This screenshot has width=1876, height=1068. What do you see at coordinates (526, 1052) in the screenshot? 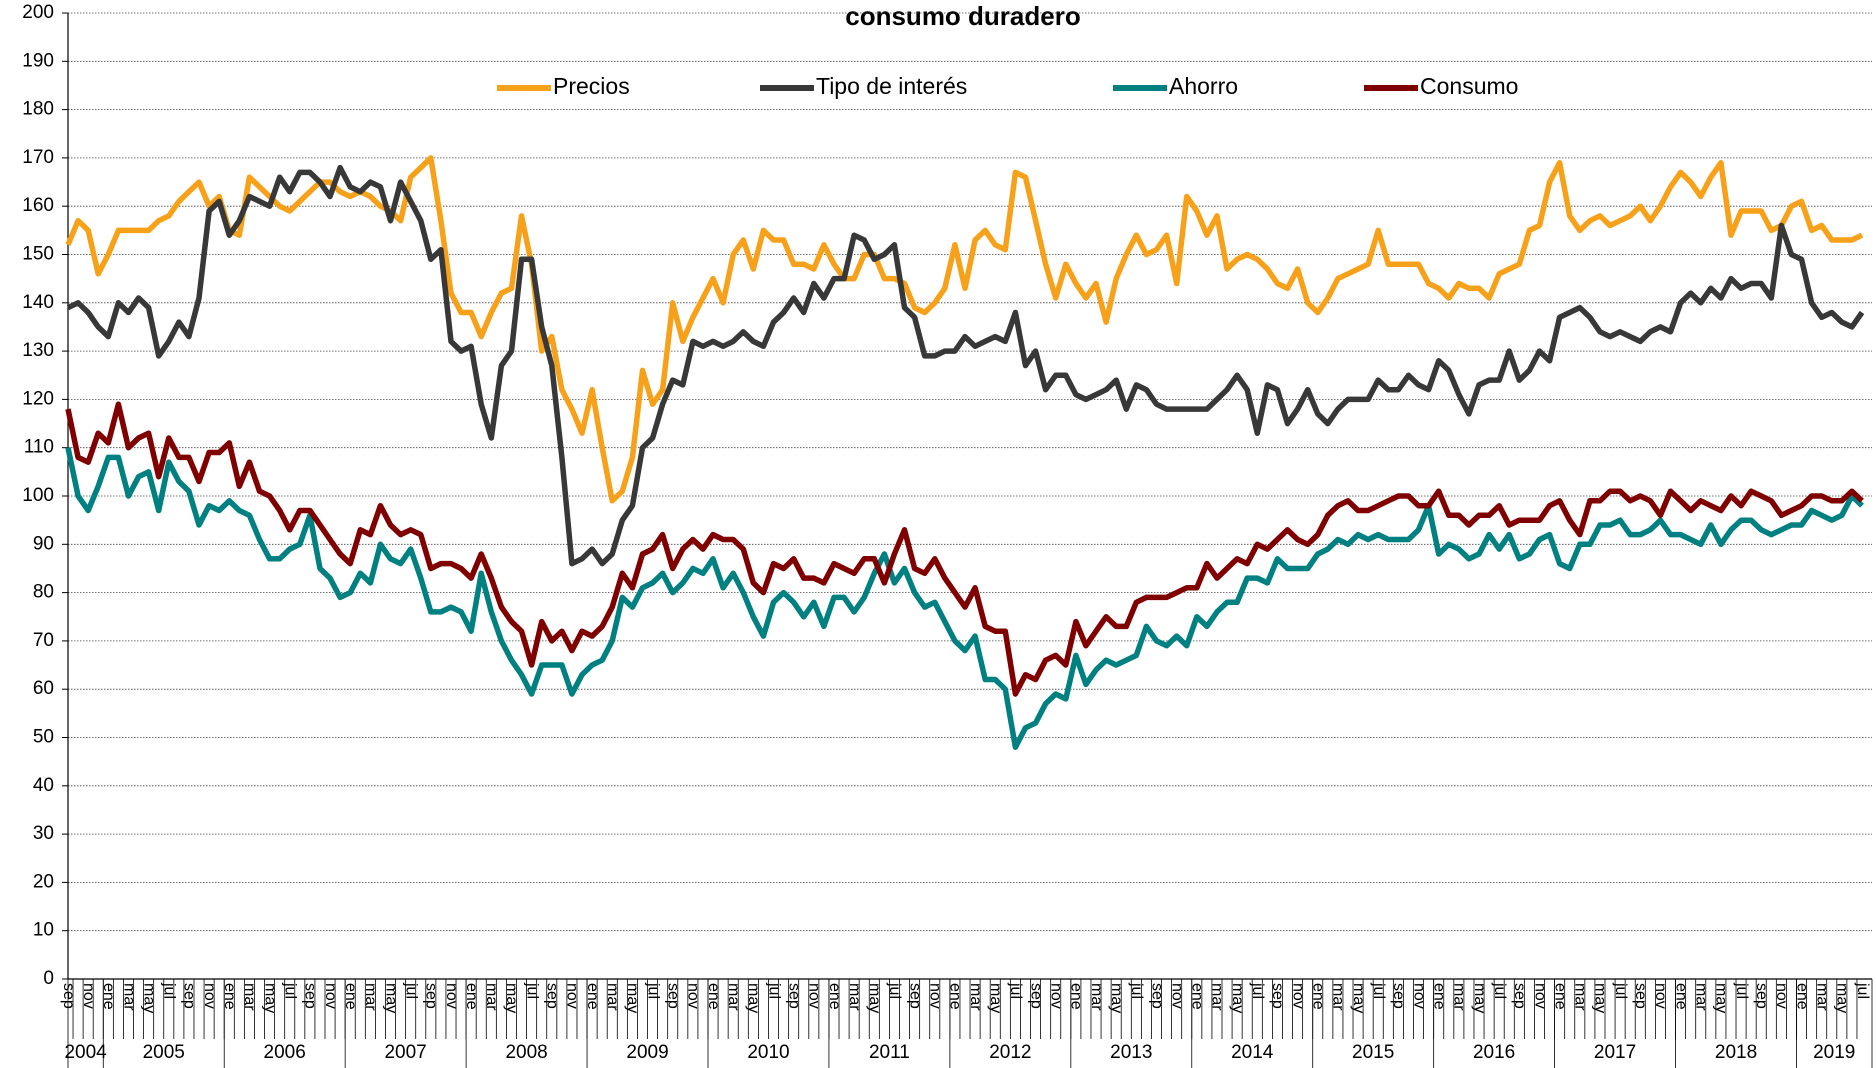
I see `year-label: 2008` at bounding box center [526, 1052].